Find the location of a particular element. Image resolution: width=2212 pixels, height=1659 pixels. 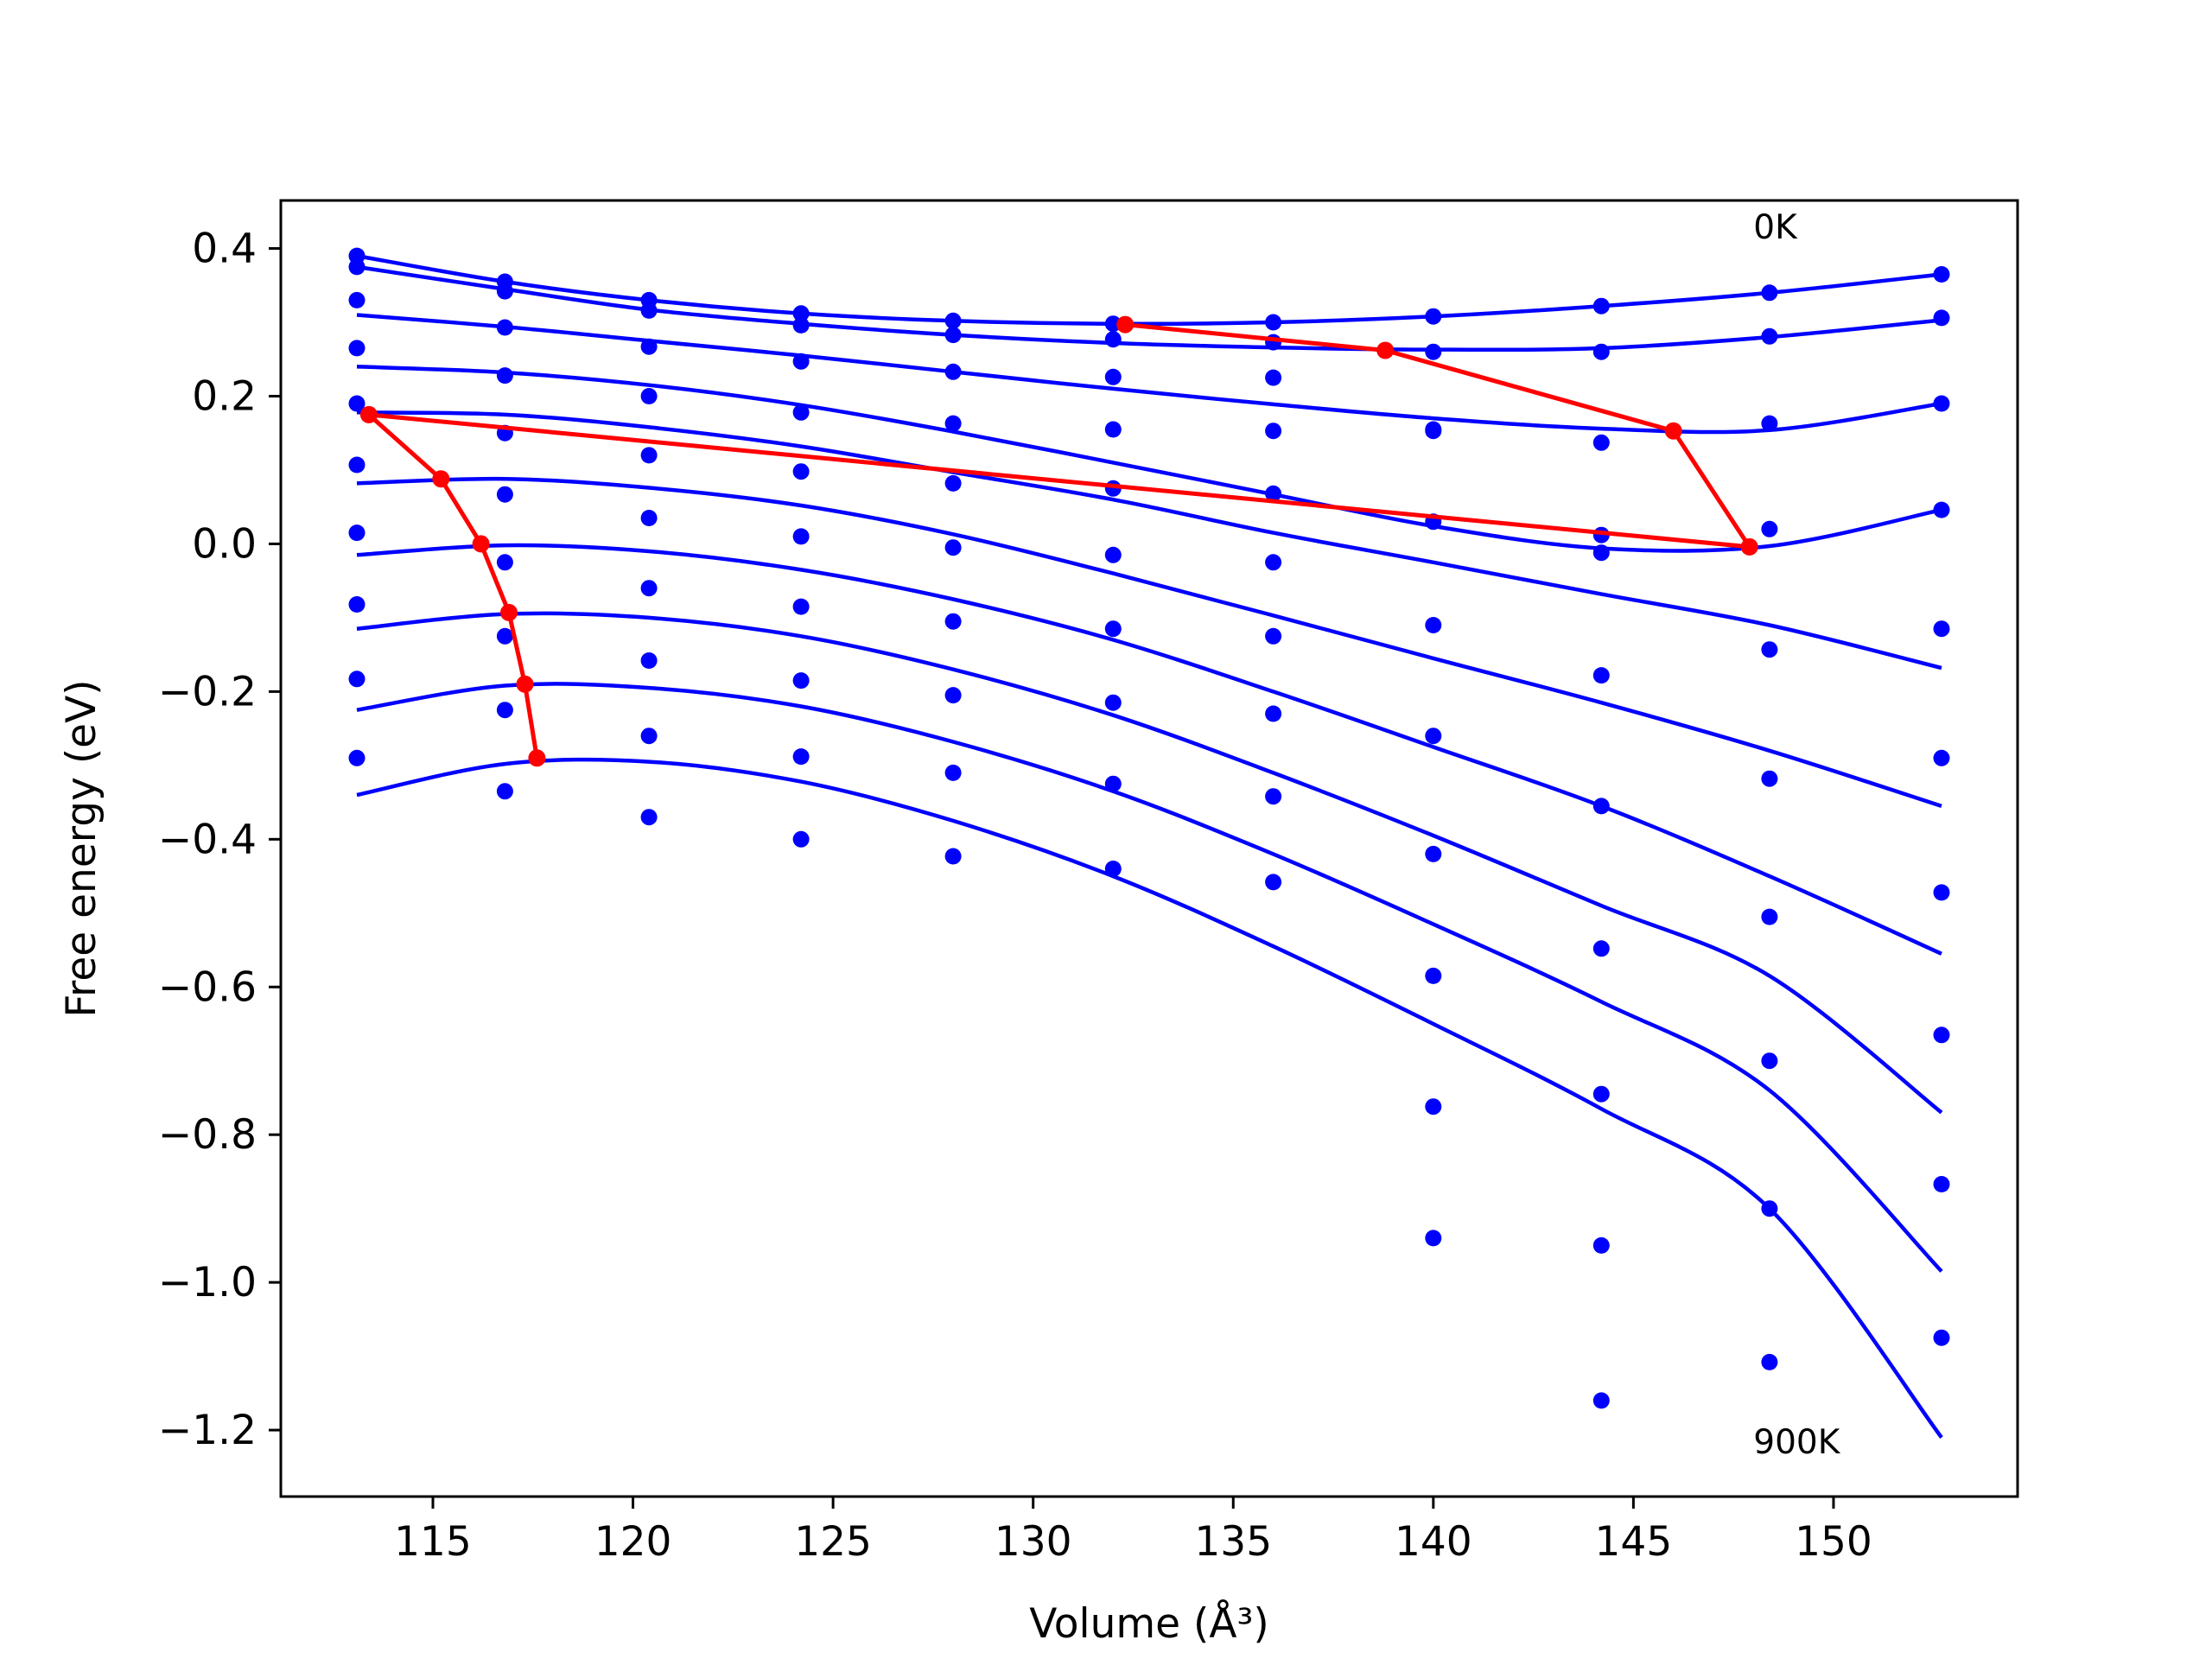

y-tick-label-8: −1.2 is located at coordinates (207, 1430).